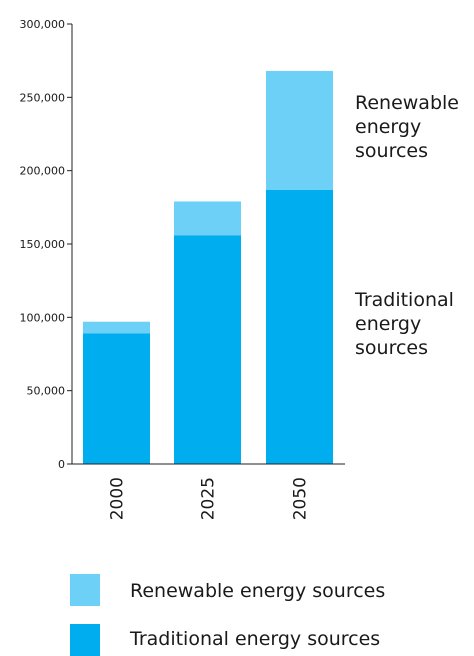 This screenshot has height=656, width=474. What do you see at coordinates (43, 317) in the screenshot?
I see `y-tick-label: 100,000` at bounding box center [43, 317].